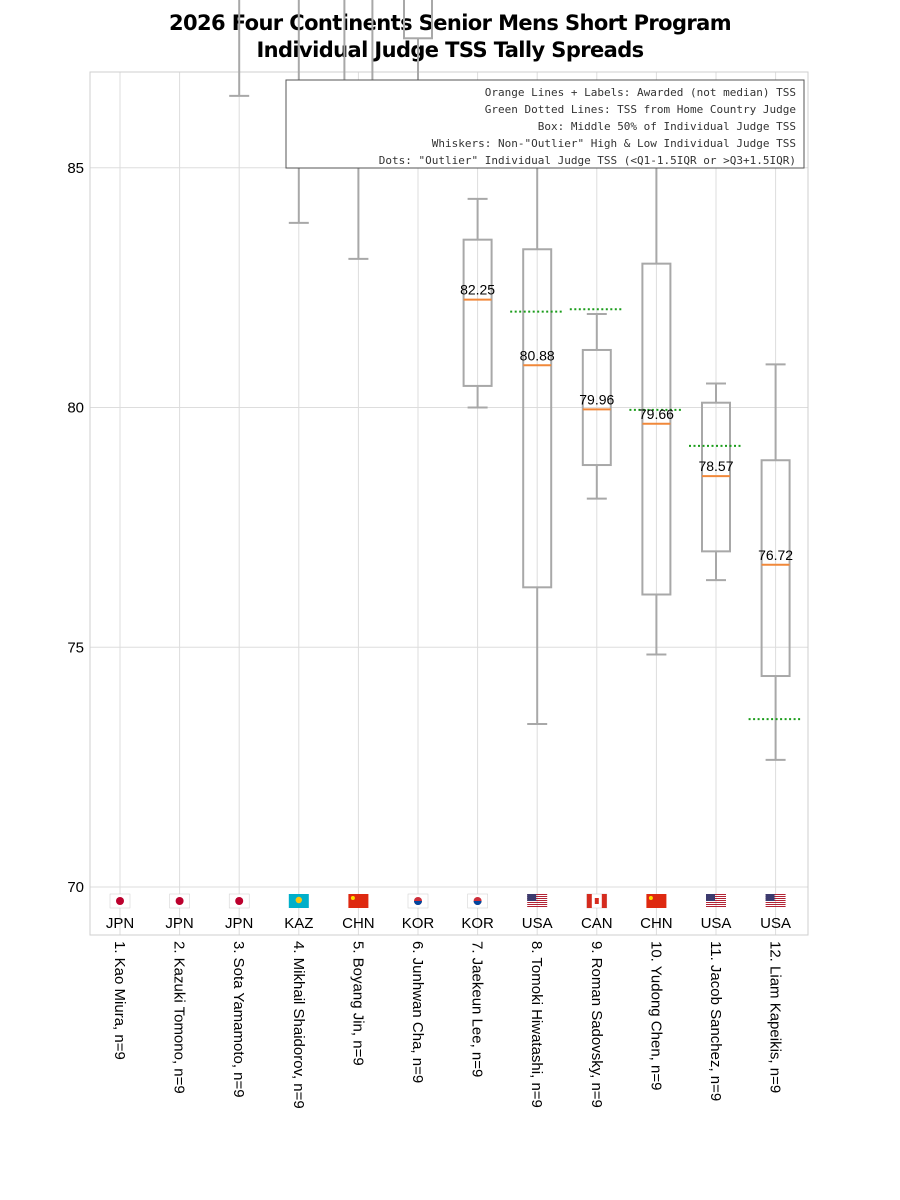 This screenshot has width=900, height=1200. I want to click on skater-box-12: 76.72, so click(775, 562).